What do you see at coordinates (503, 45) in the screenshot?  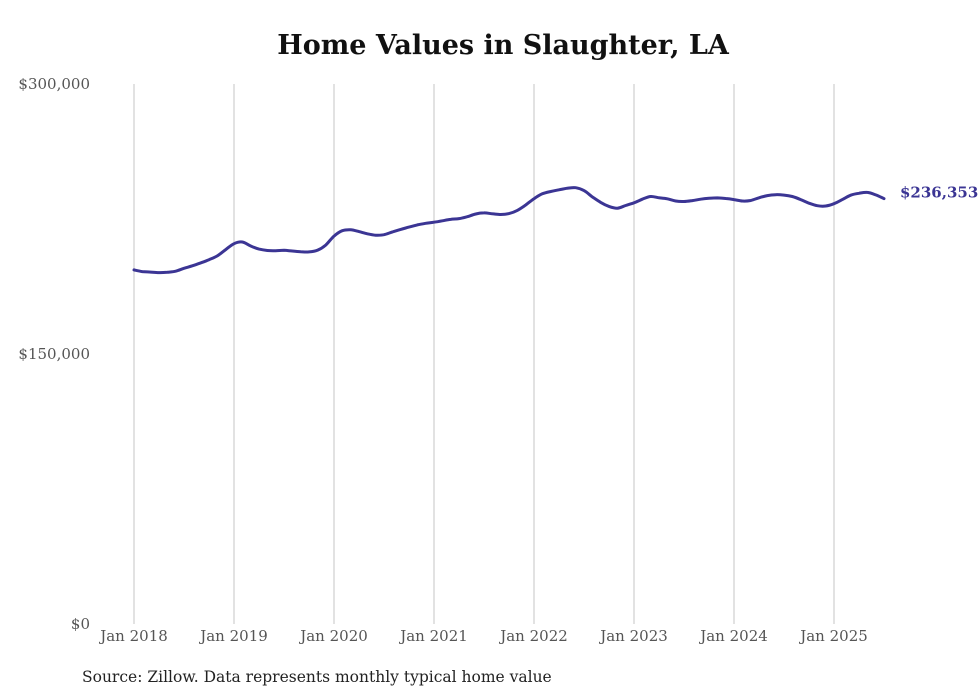 I see `chart-title: Home Values in Slaughter, LA` at bounding box center [503, 45].